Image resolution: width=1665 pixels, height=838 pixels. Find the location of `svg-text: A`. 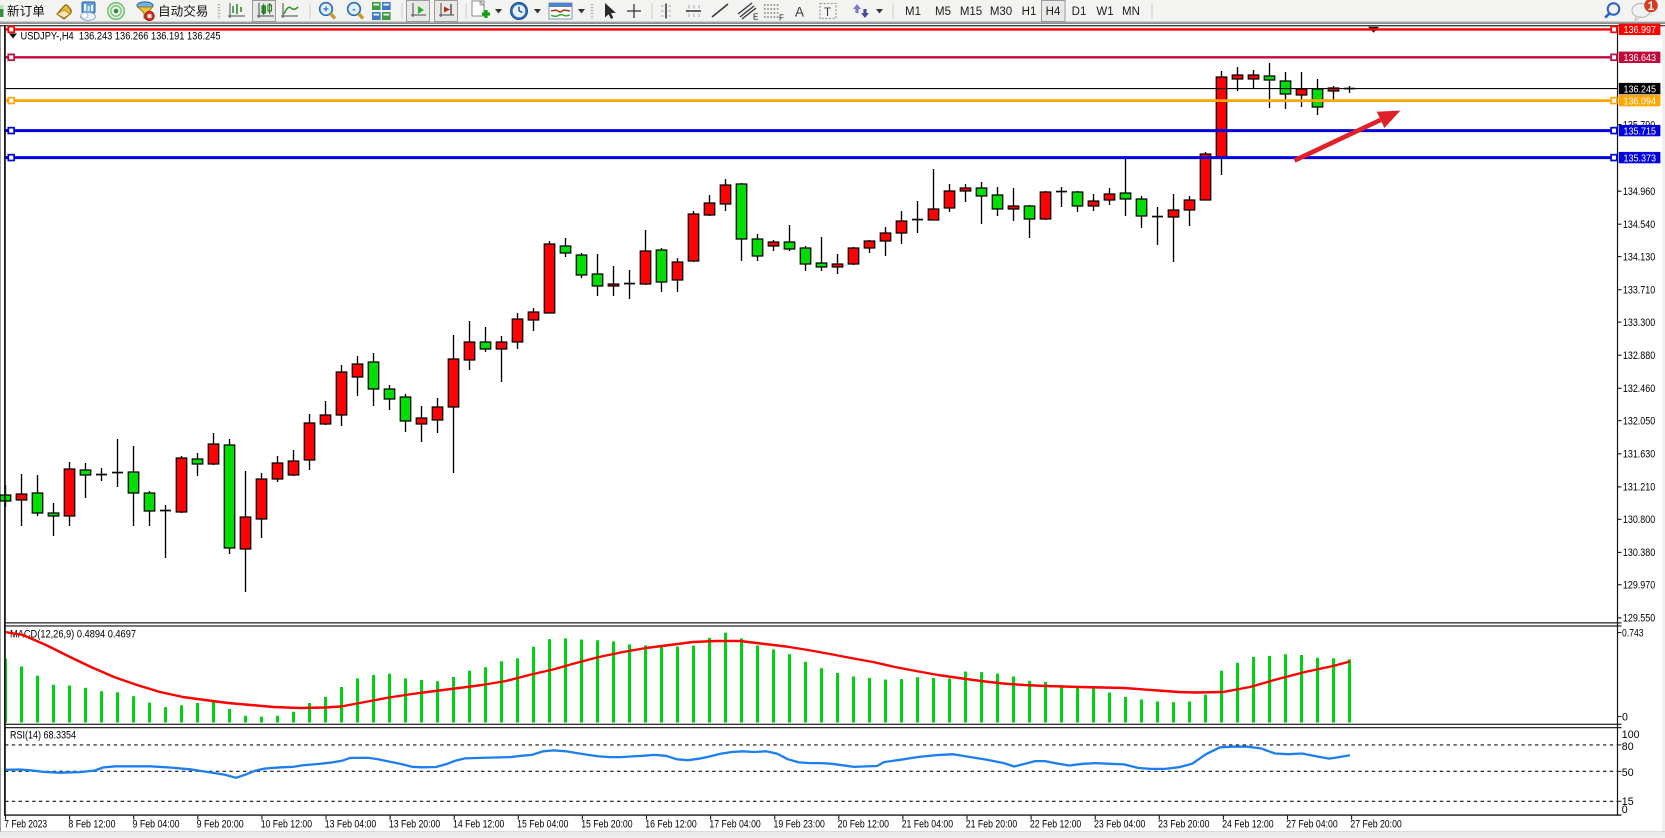

svg-text: A is located at coordinates (799, 12).